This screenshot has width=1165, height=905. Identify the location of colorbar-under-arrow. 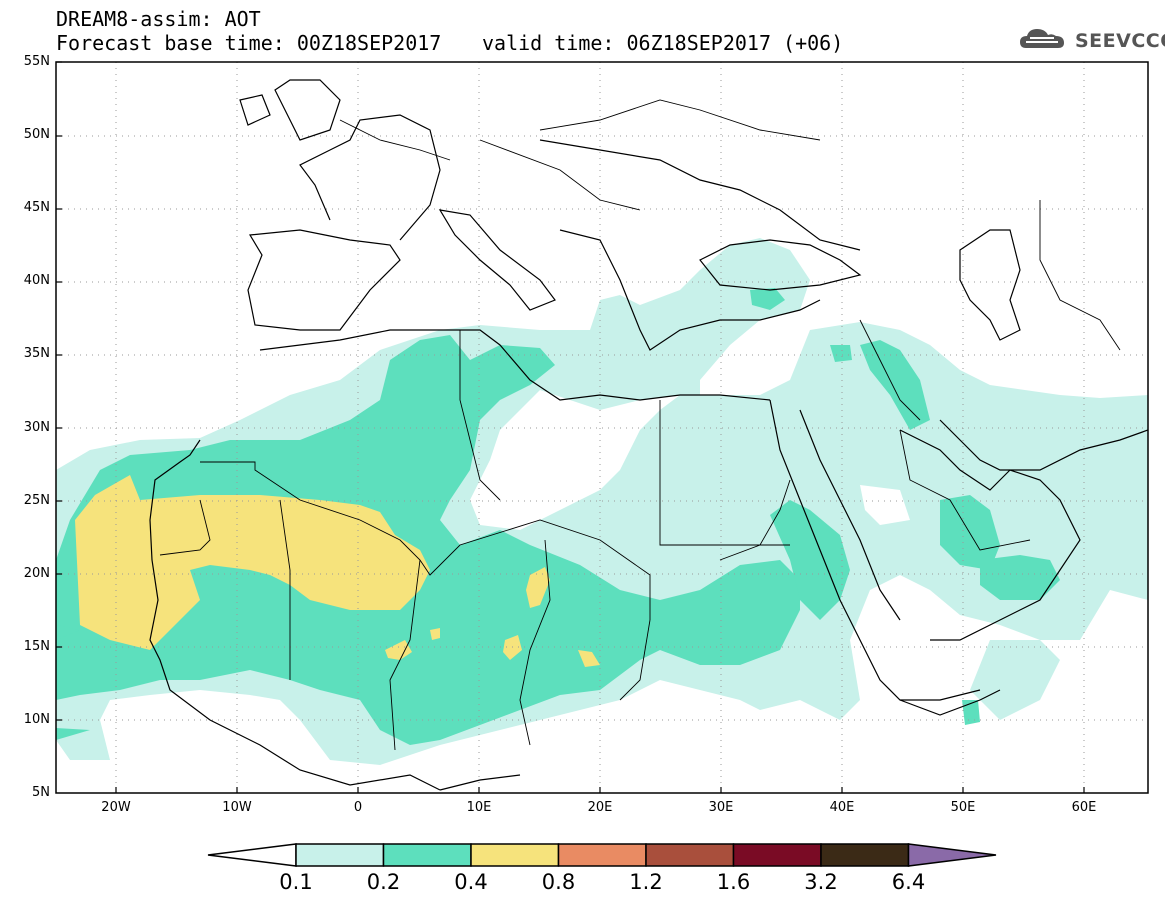
(252, 855).